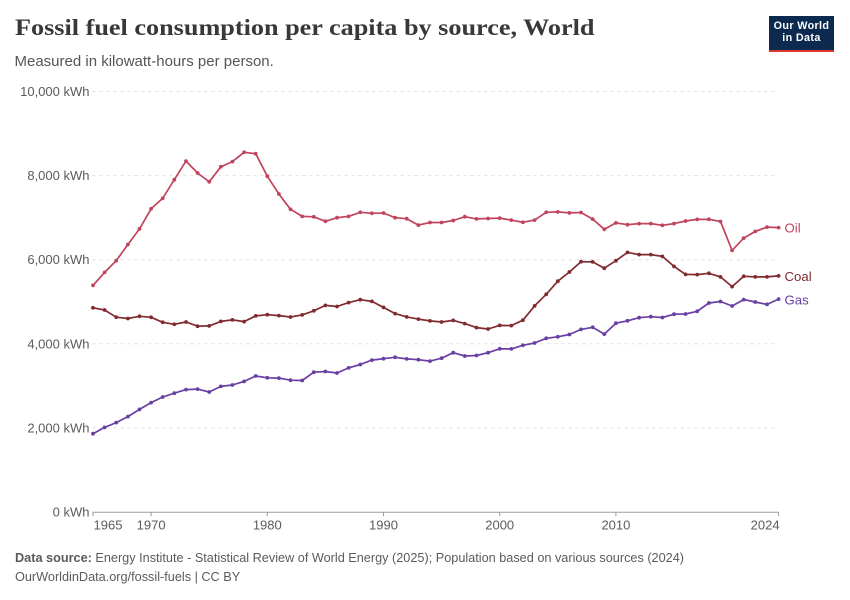 The height and width of the screenshot is (600, 850). Describe the element at coordinates (71, 512) in the screenshot. I see `svg-text: 0 kWh` at that location.